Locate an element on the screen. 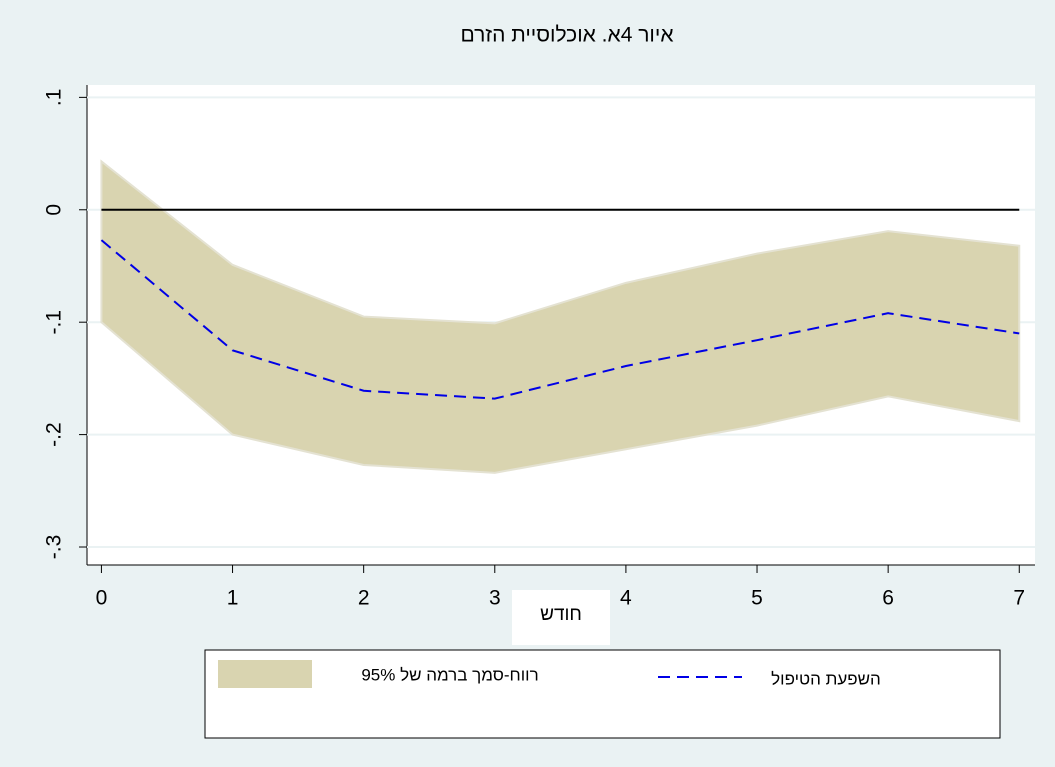 This screenshot has width=1055, height=767. y-tick-label: 0 is located at coordinates (54, 210).